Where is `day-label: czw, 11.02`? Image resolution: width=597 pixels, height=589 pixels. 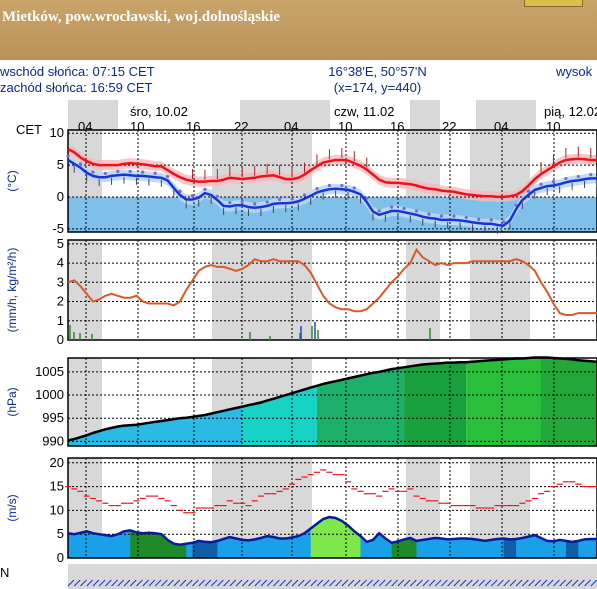
day-label: czw, 11.02 is located at coordinates (364, 111).